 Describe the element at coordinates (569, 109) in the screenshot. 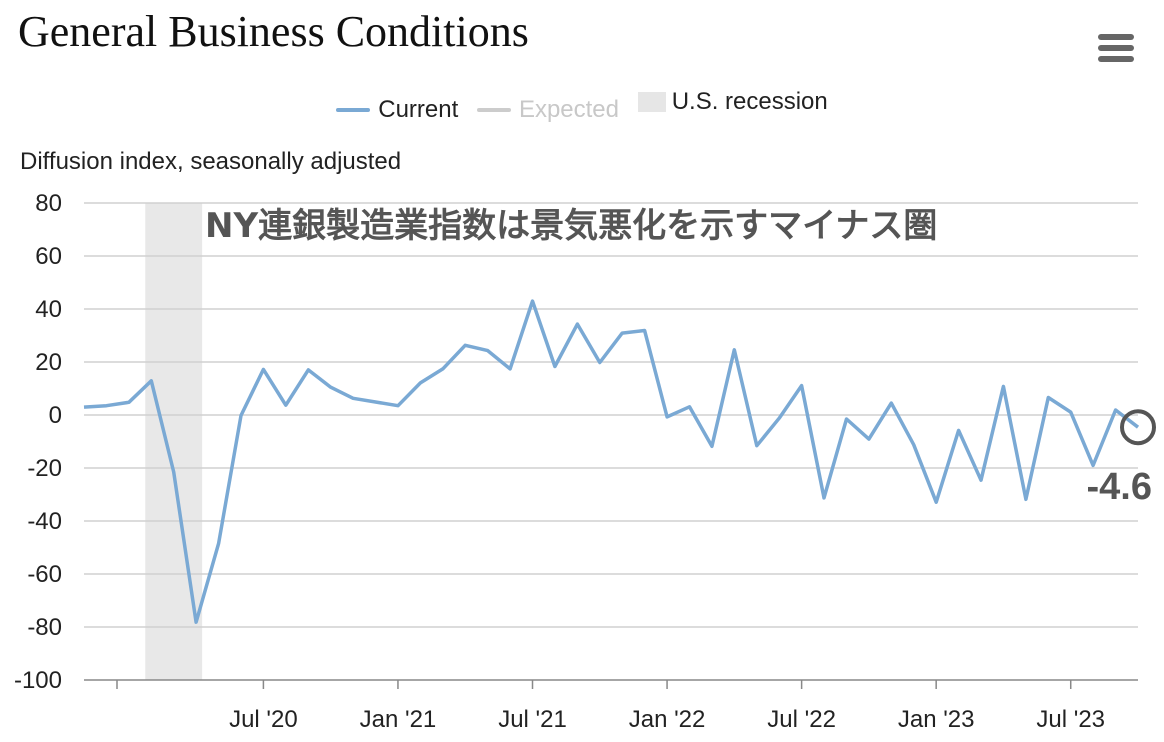

I see `legend-label-expected: Expected` at that location.